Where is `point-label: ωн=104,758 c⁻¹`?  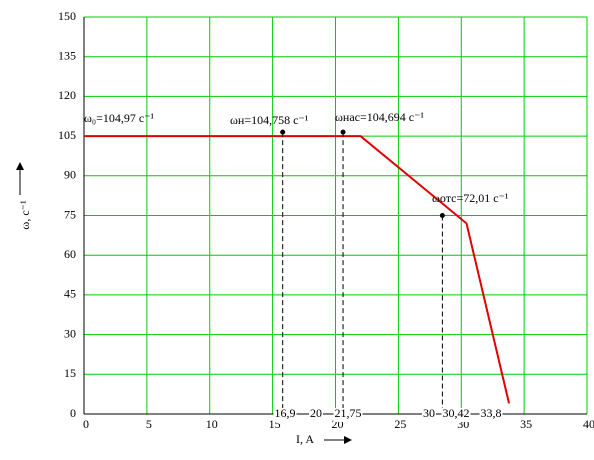
point-label: ωн=104,758 c⁻¹ is located at coordinates (269, 120).